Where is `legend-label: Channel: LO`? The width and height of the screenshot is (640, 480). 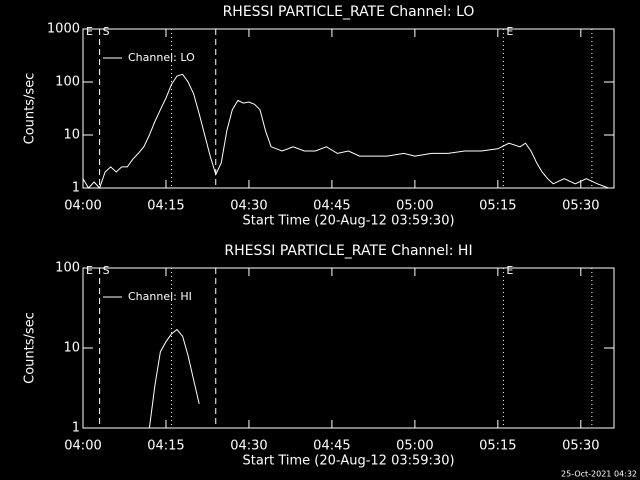 legend-label: Channel: LO is located at coordinates (161, 57).